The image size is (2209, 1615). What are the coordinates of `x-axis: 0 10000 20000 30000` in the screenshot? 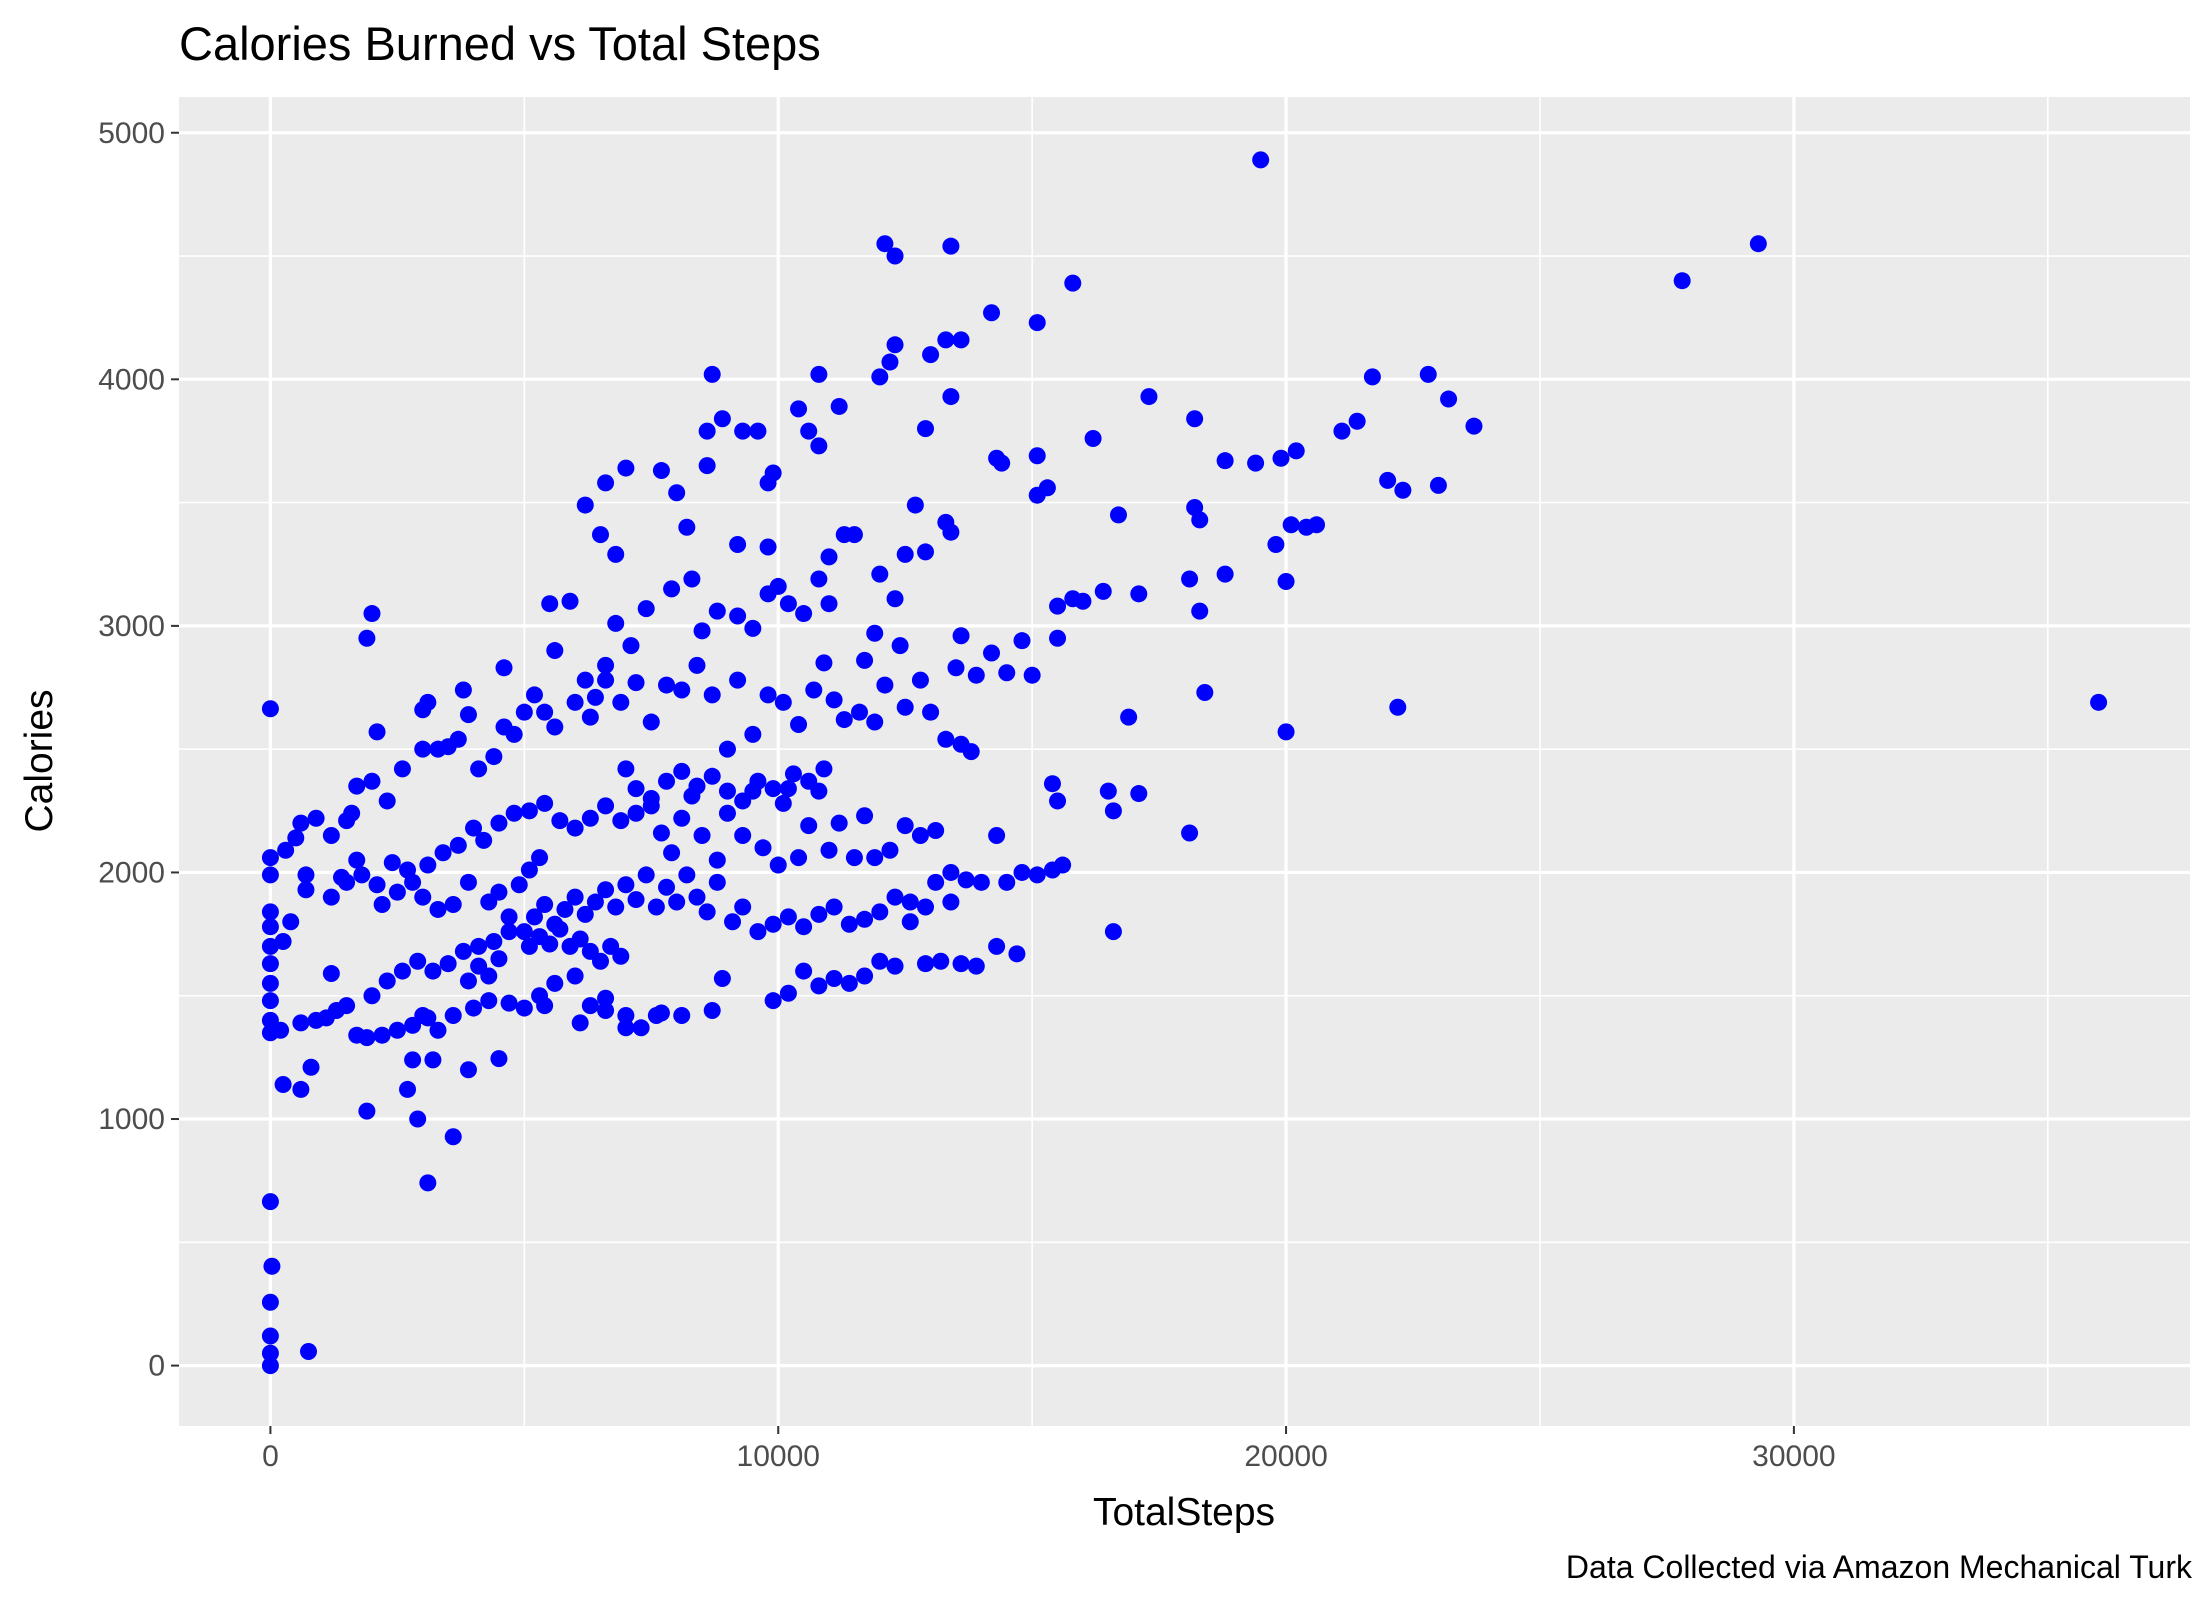 It's located at (1049, 1449).